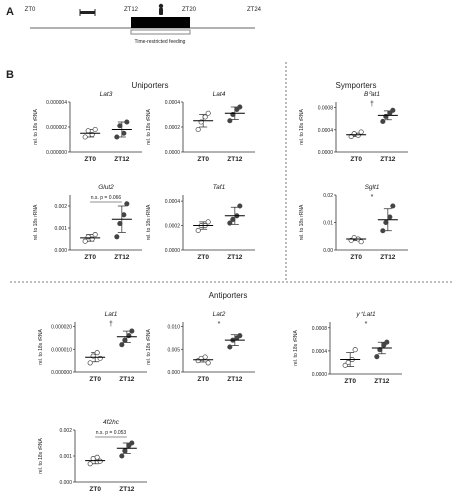  Describe the element at coordinates (56, 103) in the screenshot. I see `y-tick-label: 0.000004` at that location.